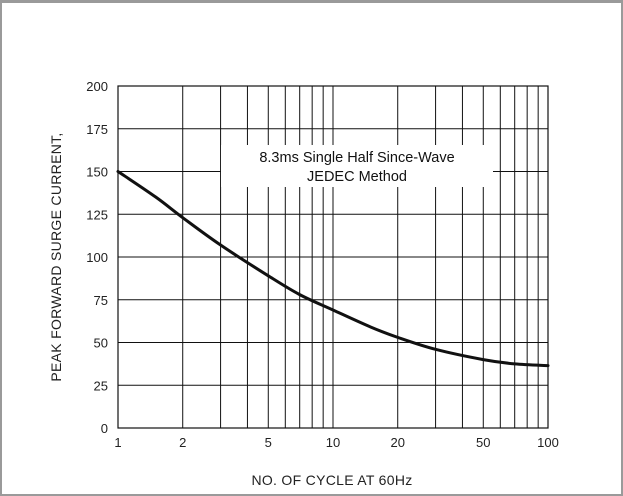 Image resolution: width=623 pixels, height=496 pixels. What do you see at coordinates (104, 428) in the screenshot?
I see `y-tick-label: 0` at bounding box center [104, 428].